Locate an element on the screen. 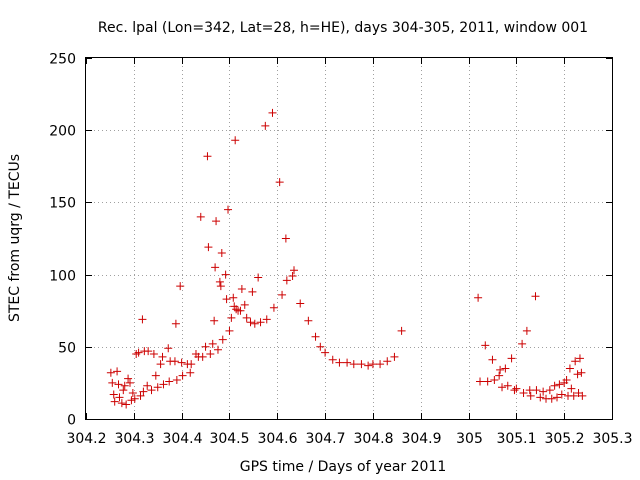 The height and width of the screenshot is (480, 640). x-tick-label: 304.6 is located at coordinates (277, 439).